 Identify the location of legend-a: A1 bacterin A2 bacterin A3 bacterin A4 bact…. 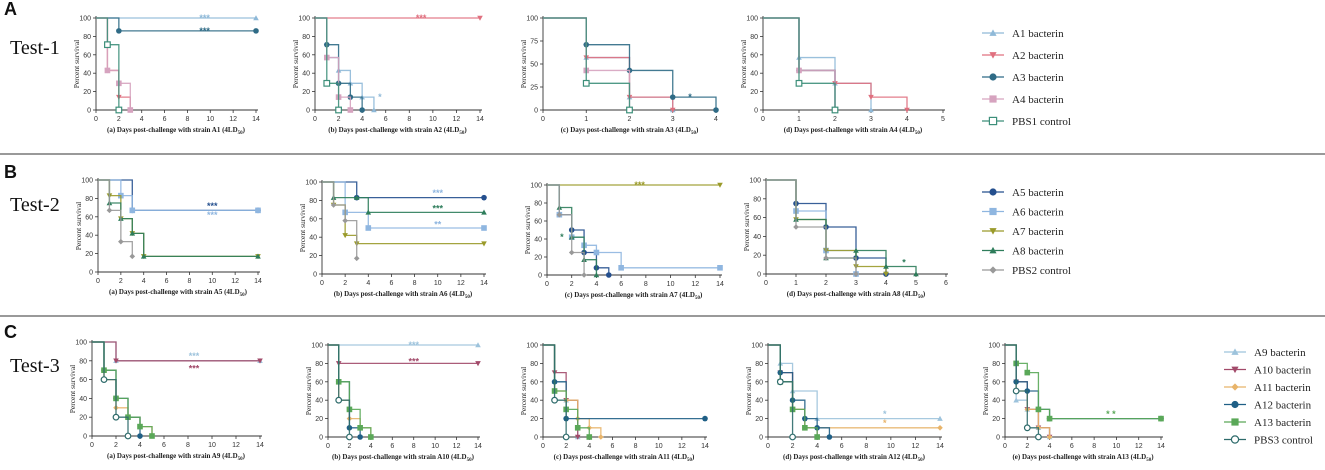
(1026, 78).